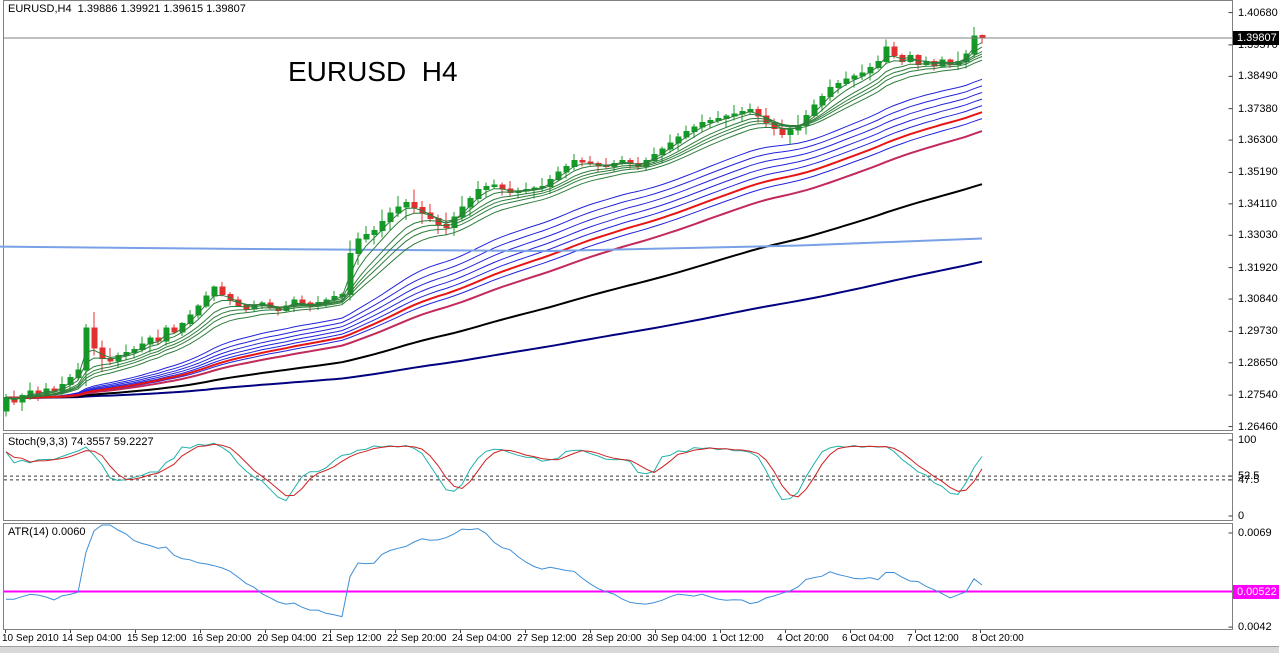 Image resolution: width=1279 pixels, height=653 pixels. What do you see at coordinates (47, 532) in the screenshot?
I see `atr-label: ATR(14) 0.0060` at bounding box center [47, 532].